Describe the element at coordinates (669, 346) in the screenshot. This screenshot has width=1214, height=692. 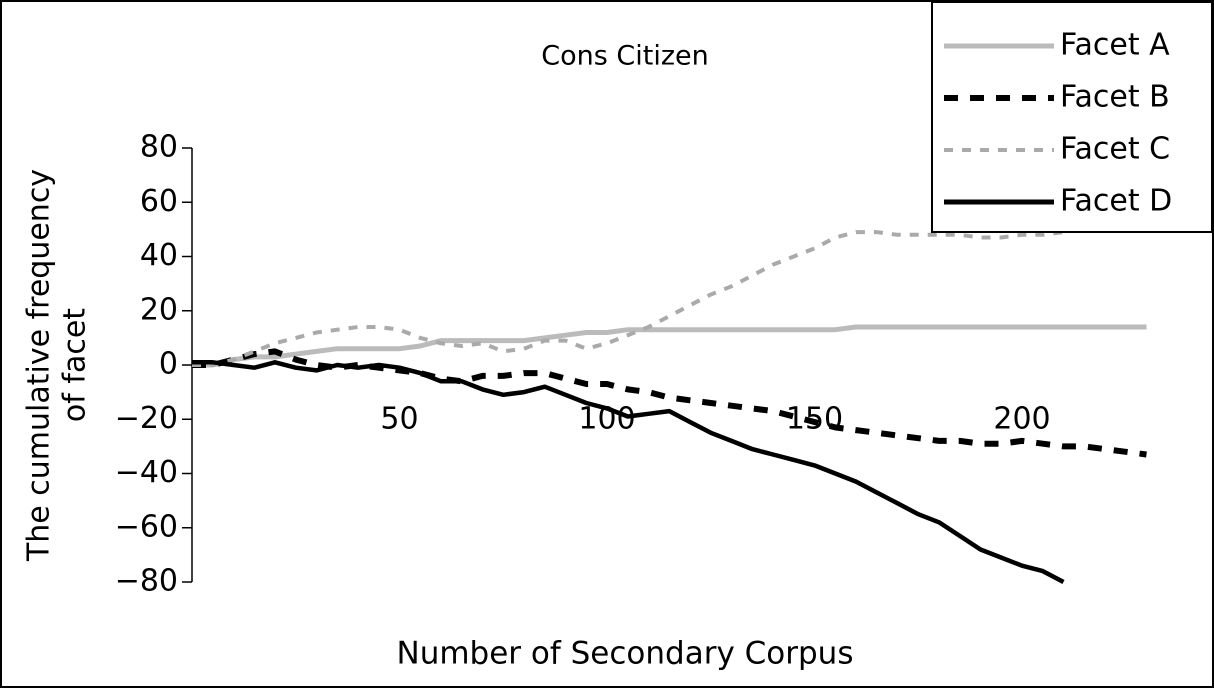
I see `series-line` at that location.